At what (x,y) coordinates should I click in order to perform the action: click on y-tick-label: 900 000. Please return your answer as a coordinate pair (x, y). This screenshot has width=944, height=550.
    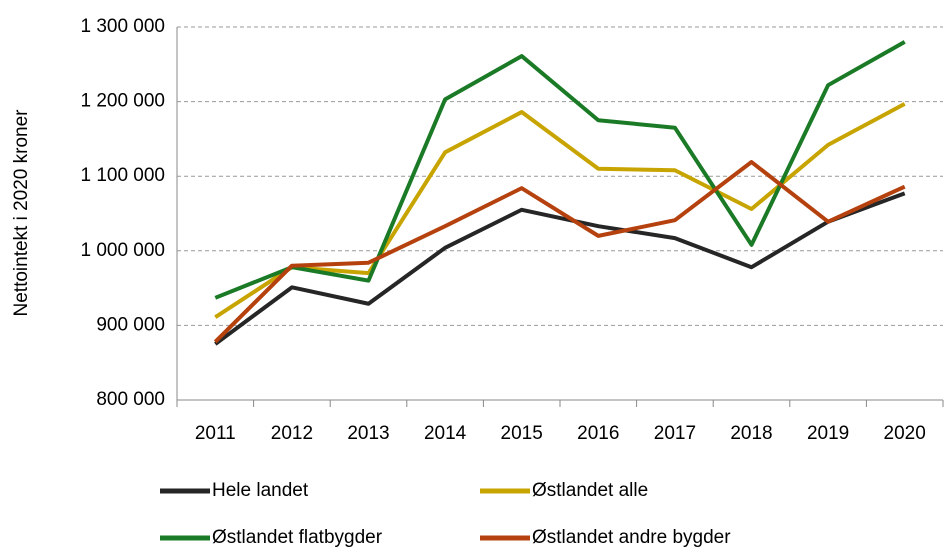
    Looking at the image, I should click on (130, 324).